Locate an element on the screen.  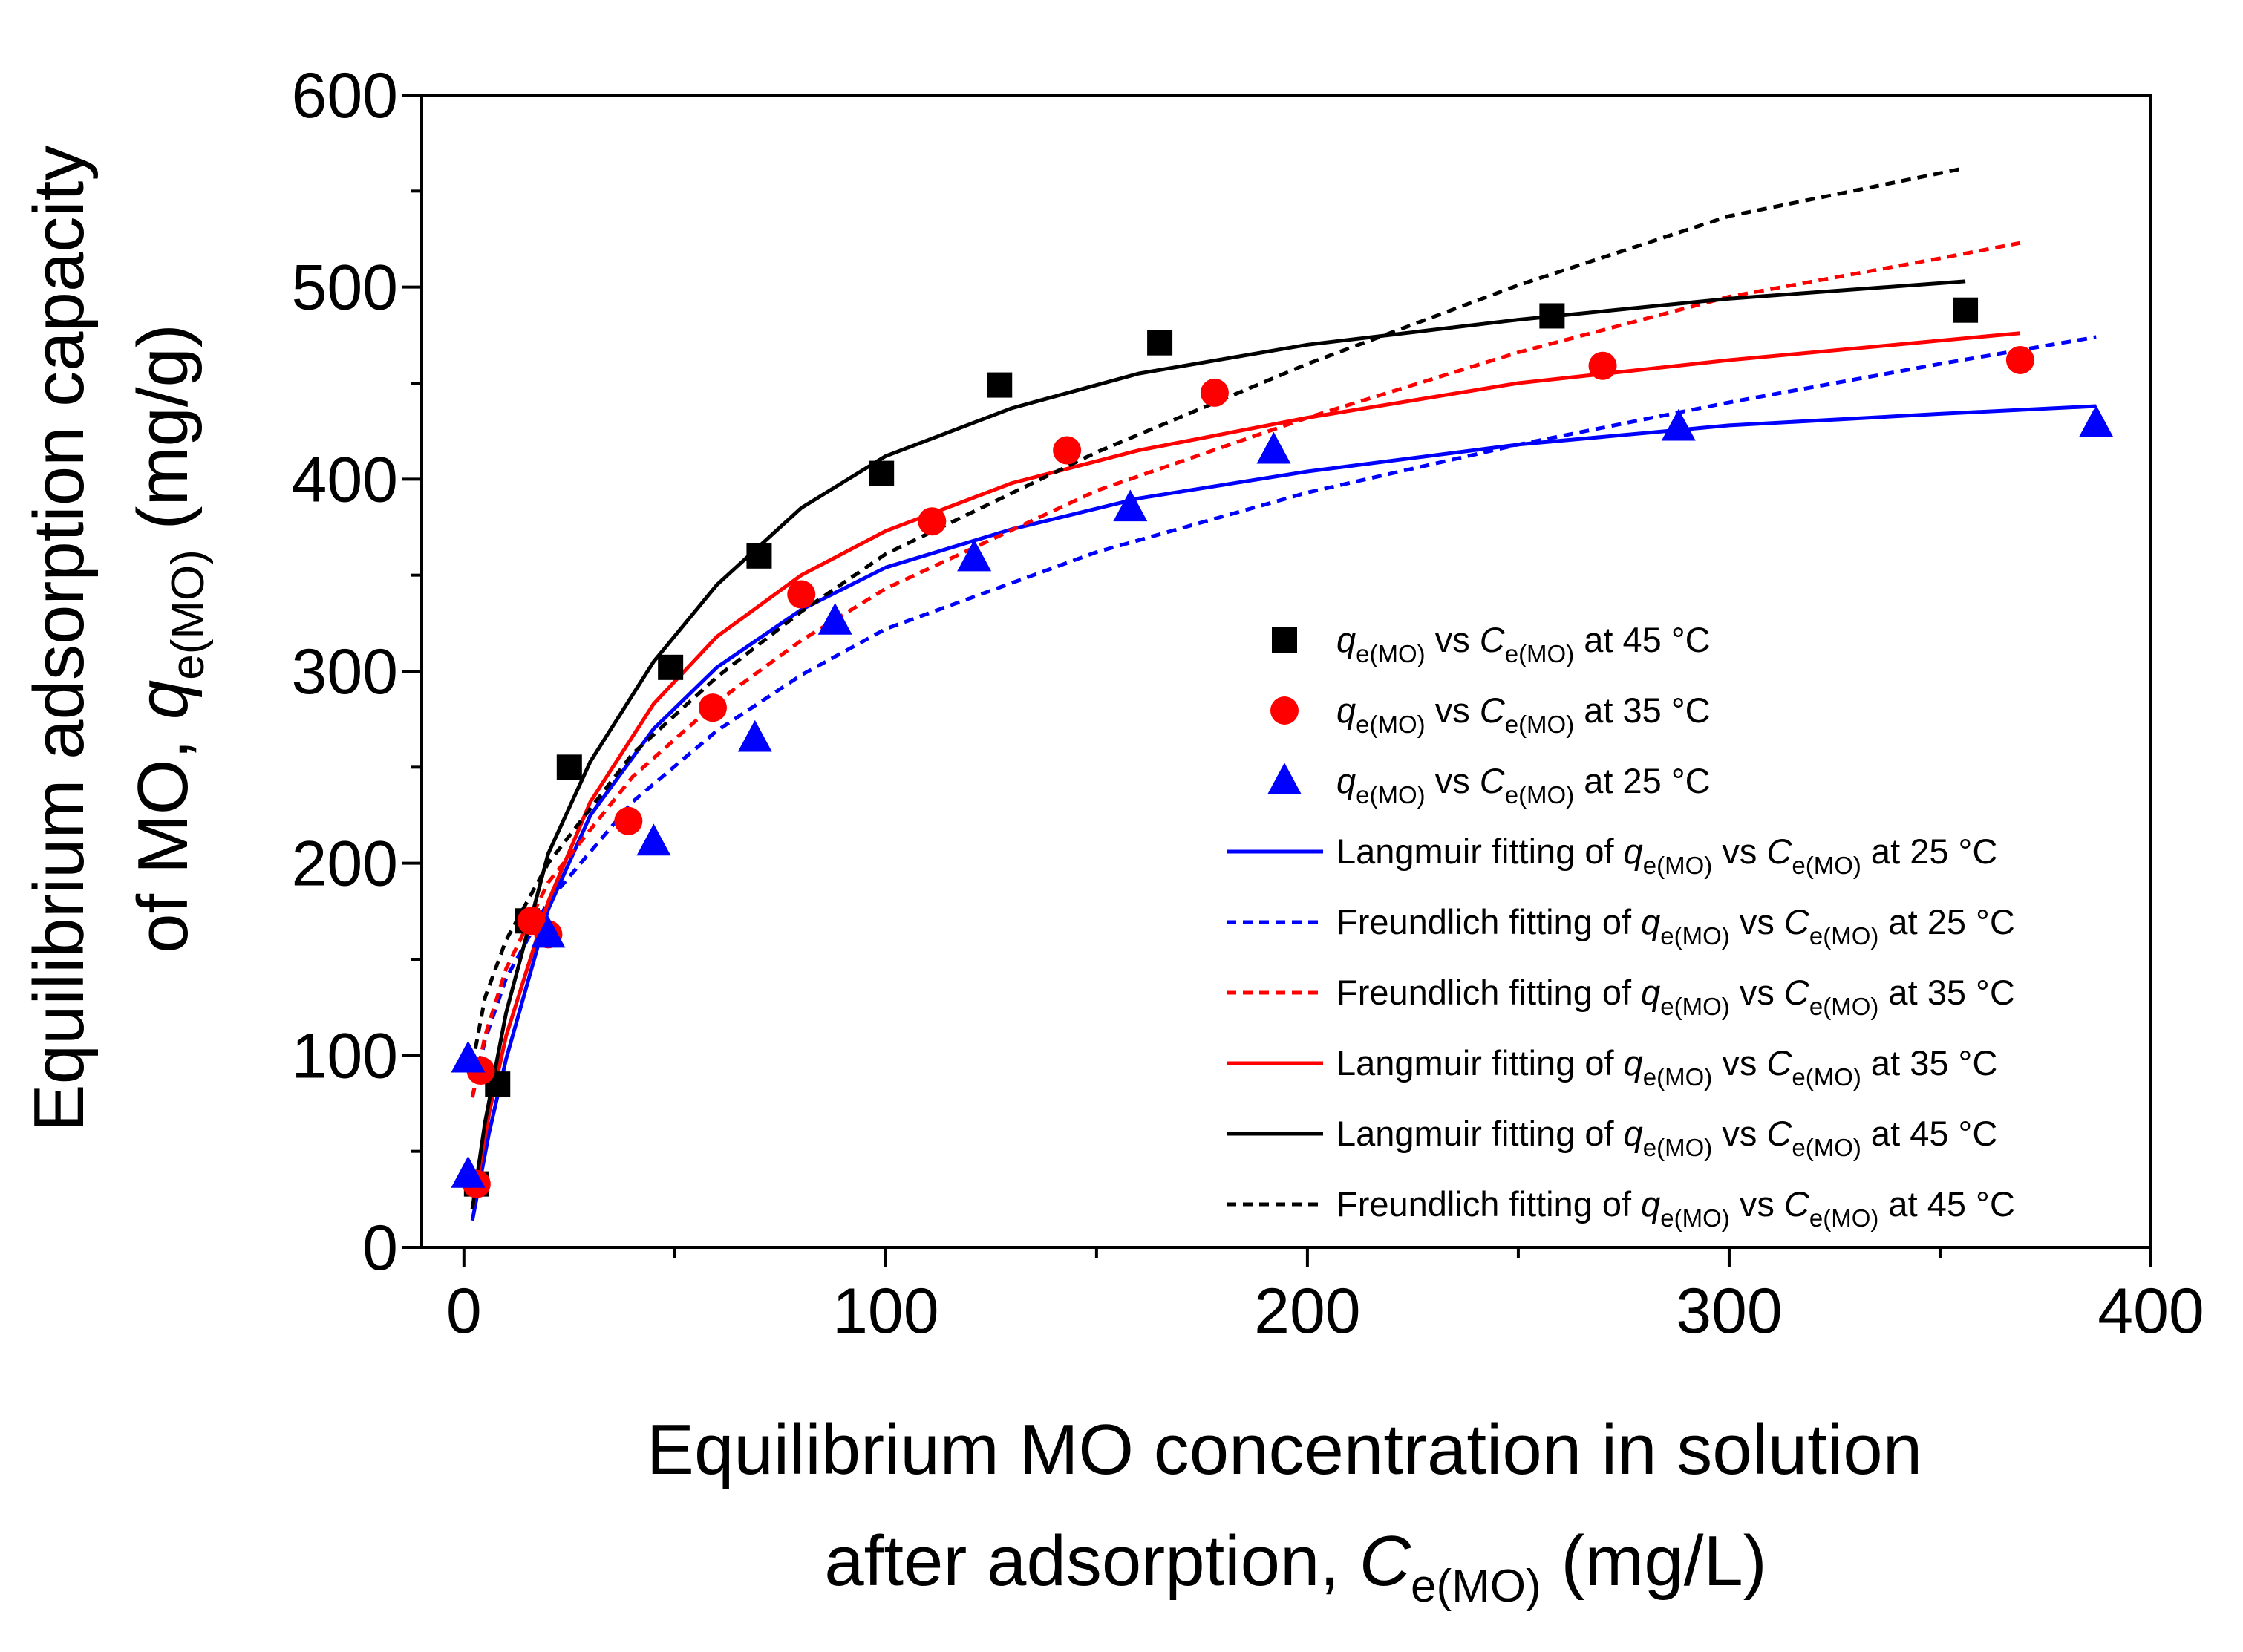
legend-item: qe(MO) vs Ce(MO) at 25 °C is located at coordinates (1489, 785).